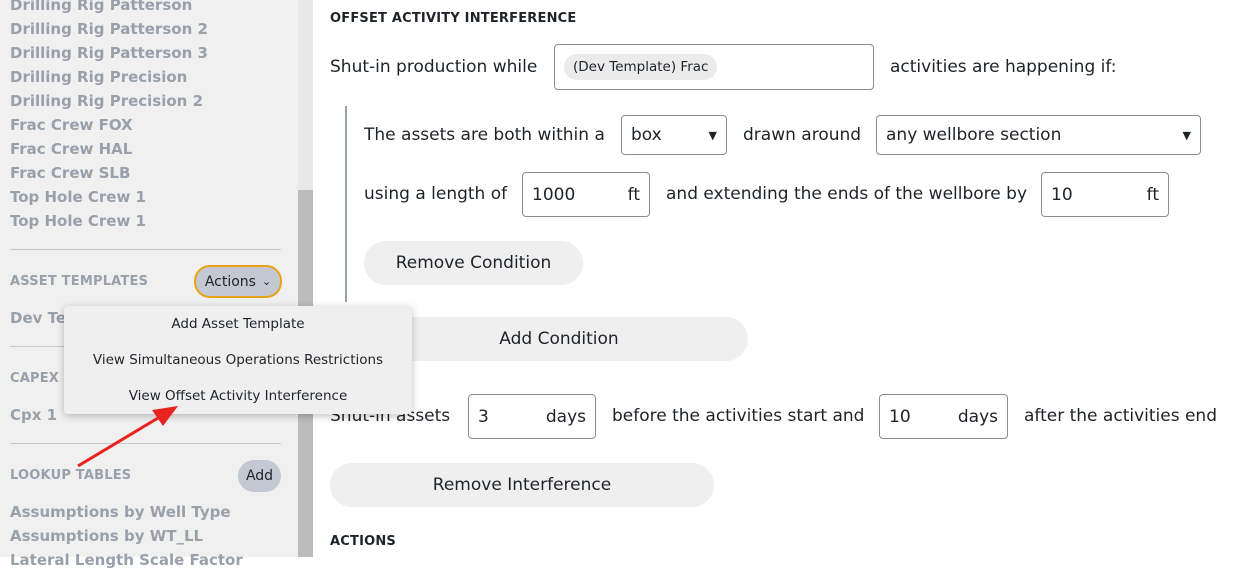  Describe the element at coordinates (473, 263) in the screenshot. I see `remove-condition-button: Remove Condition` at that location.